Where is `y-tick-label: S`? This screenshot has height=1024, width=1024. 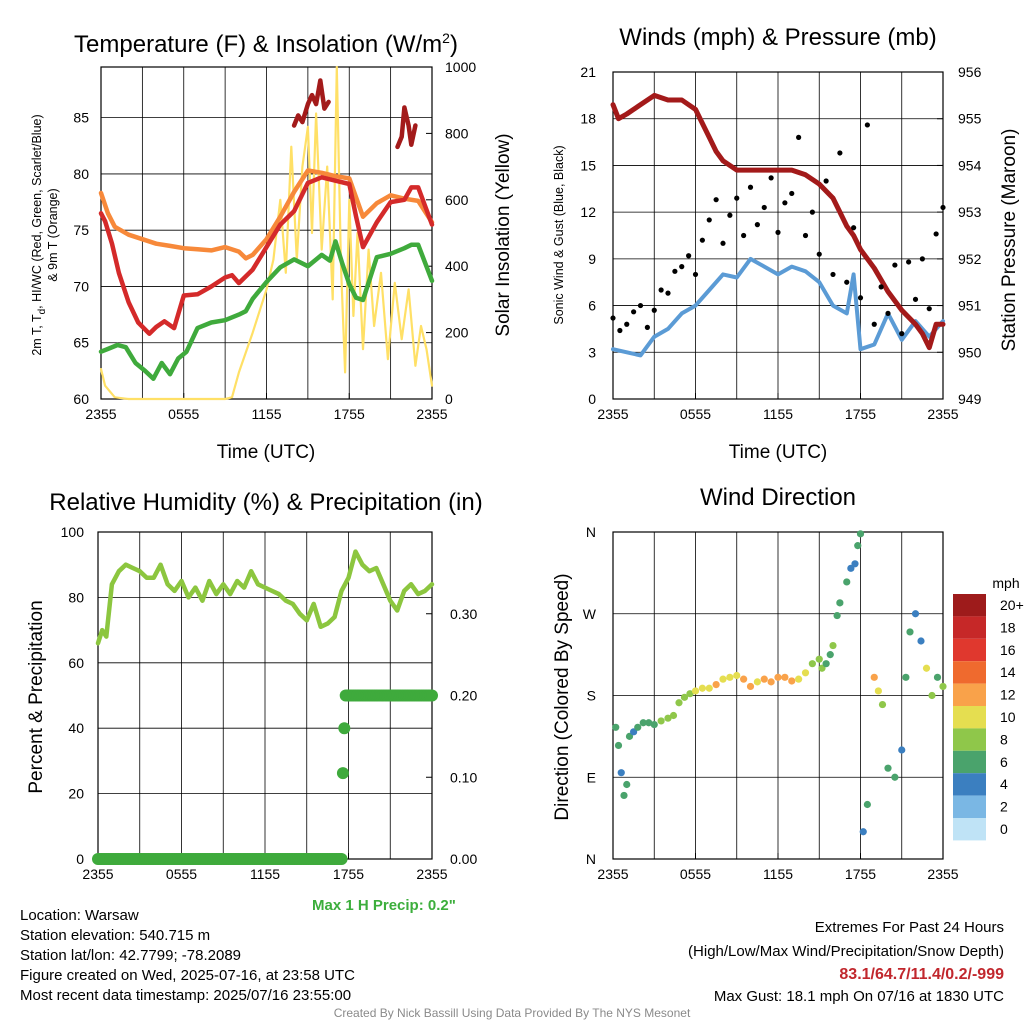 y-tick-label: S is located at coordinates (591, 696).